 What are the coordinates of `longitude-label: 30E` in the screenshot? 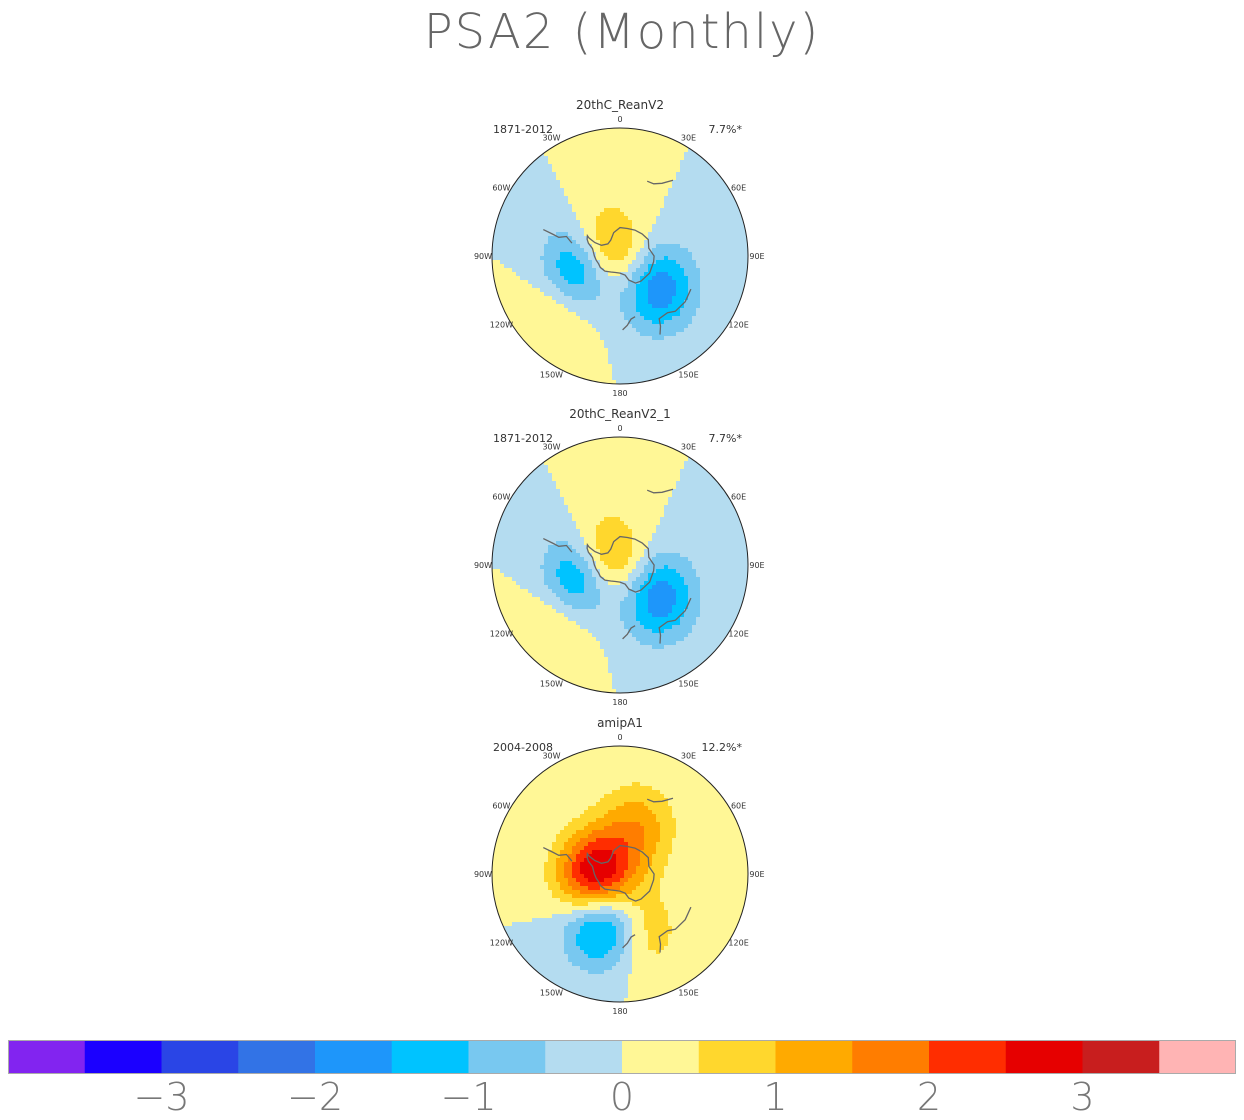 It's located at (688, 137).